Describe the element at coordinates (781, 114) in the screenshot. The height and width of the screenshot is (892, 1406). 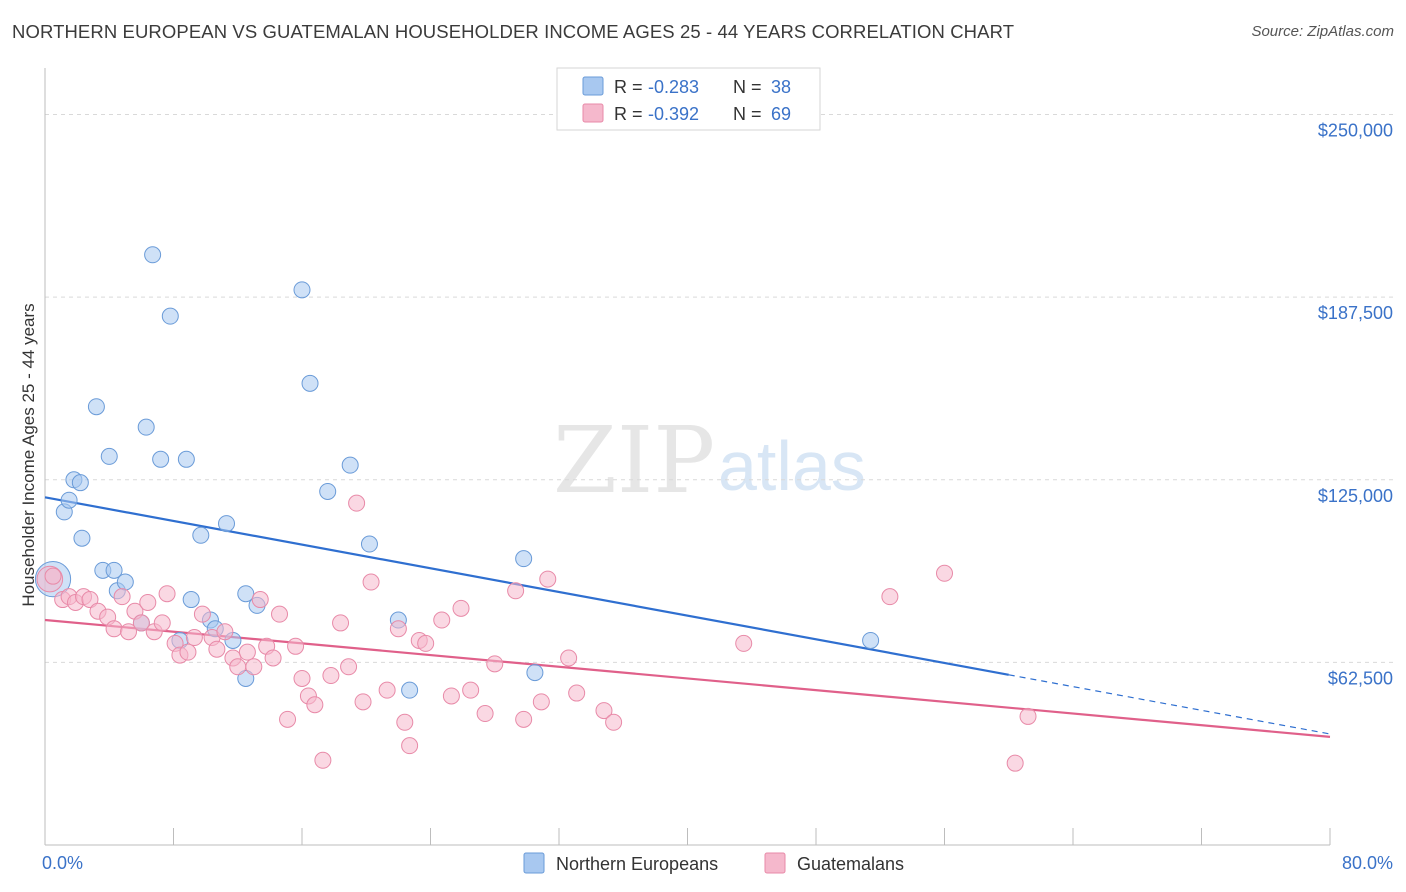
I see `legend-n-value-2: 69` at that location.